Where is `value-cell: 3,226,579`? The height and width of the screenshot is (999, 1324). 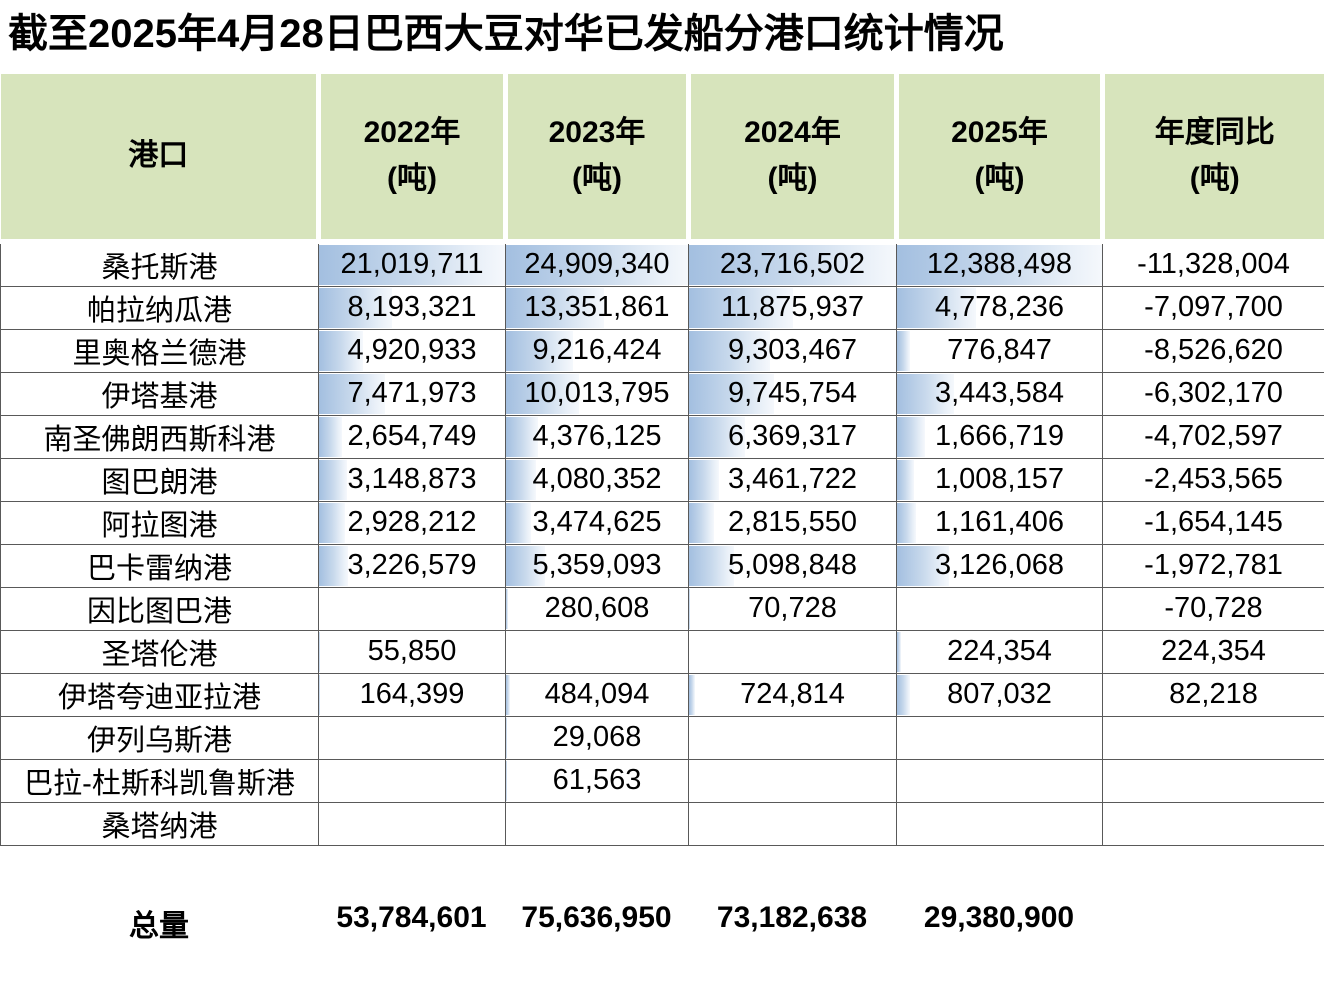 value-cell: 3,226,579 is located at coordinates (412, 565).